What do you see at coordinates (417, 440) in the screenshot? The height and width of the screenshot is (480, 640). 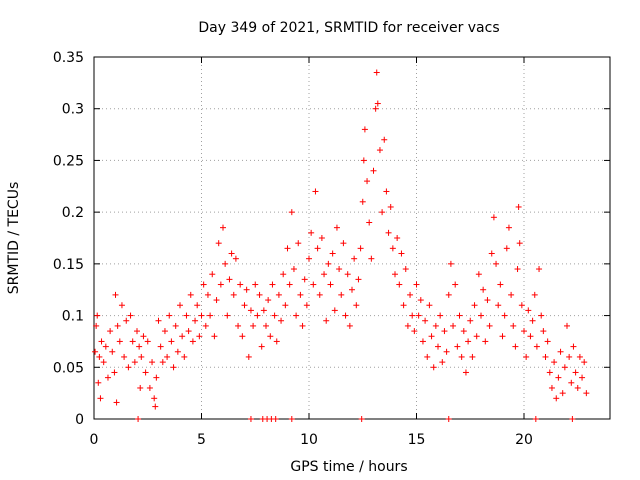 I see `x-tick-label: 15` at bounding box center [417, 440].